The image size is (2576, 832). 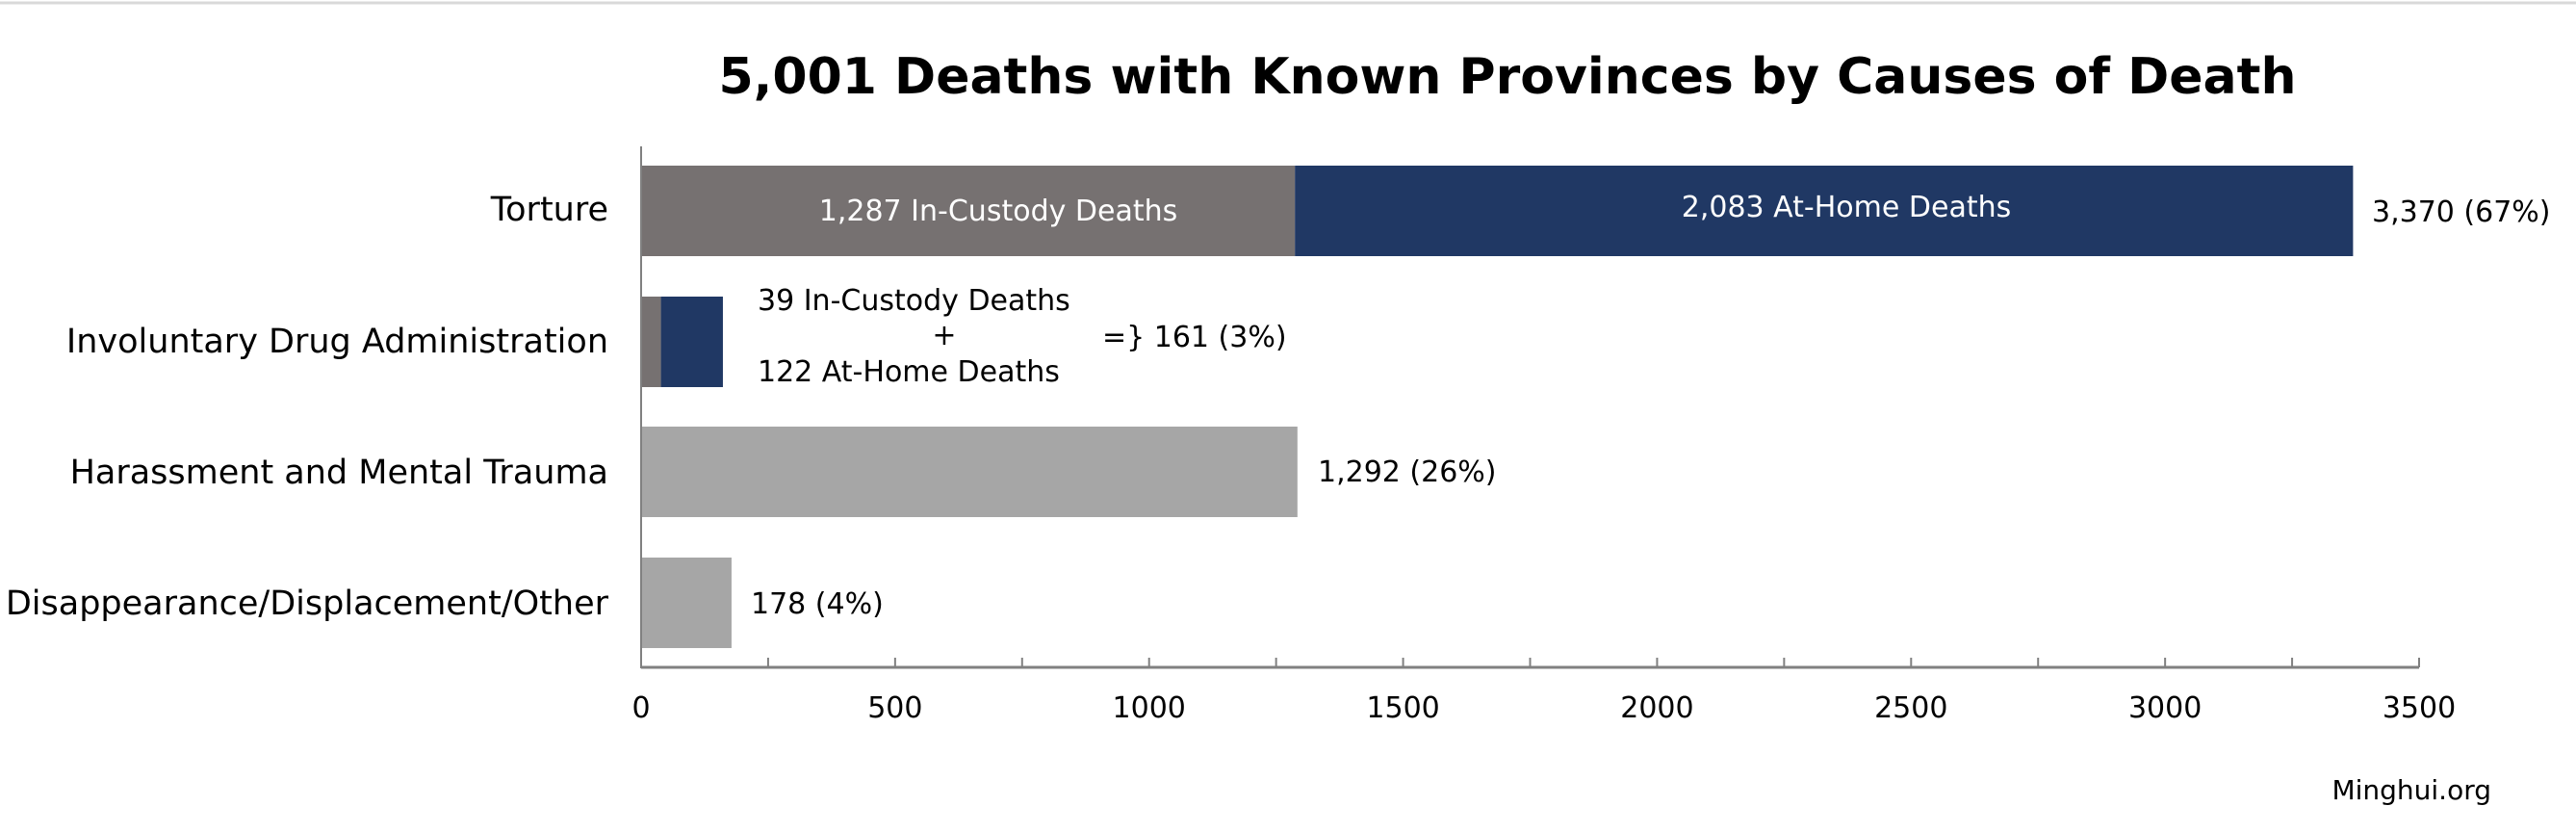 I want to click on bar-torture-at-home, so click(x=1825, y=211).